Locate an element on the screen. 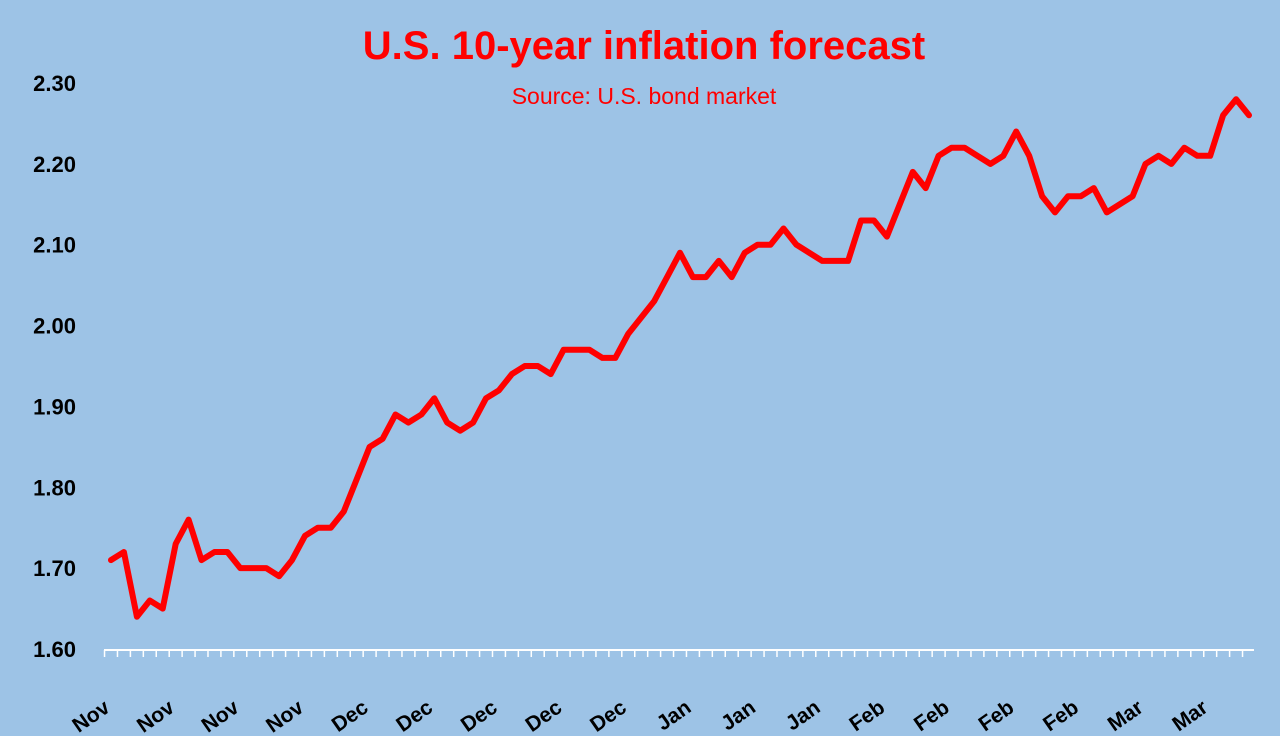  y-tick-label: 2.30 is located at coordinates (54, 83).